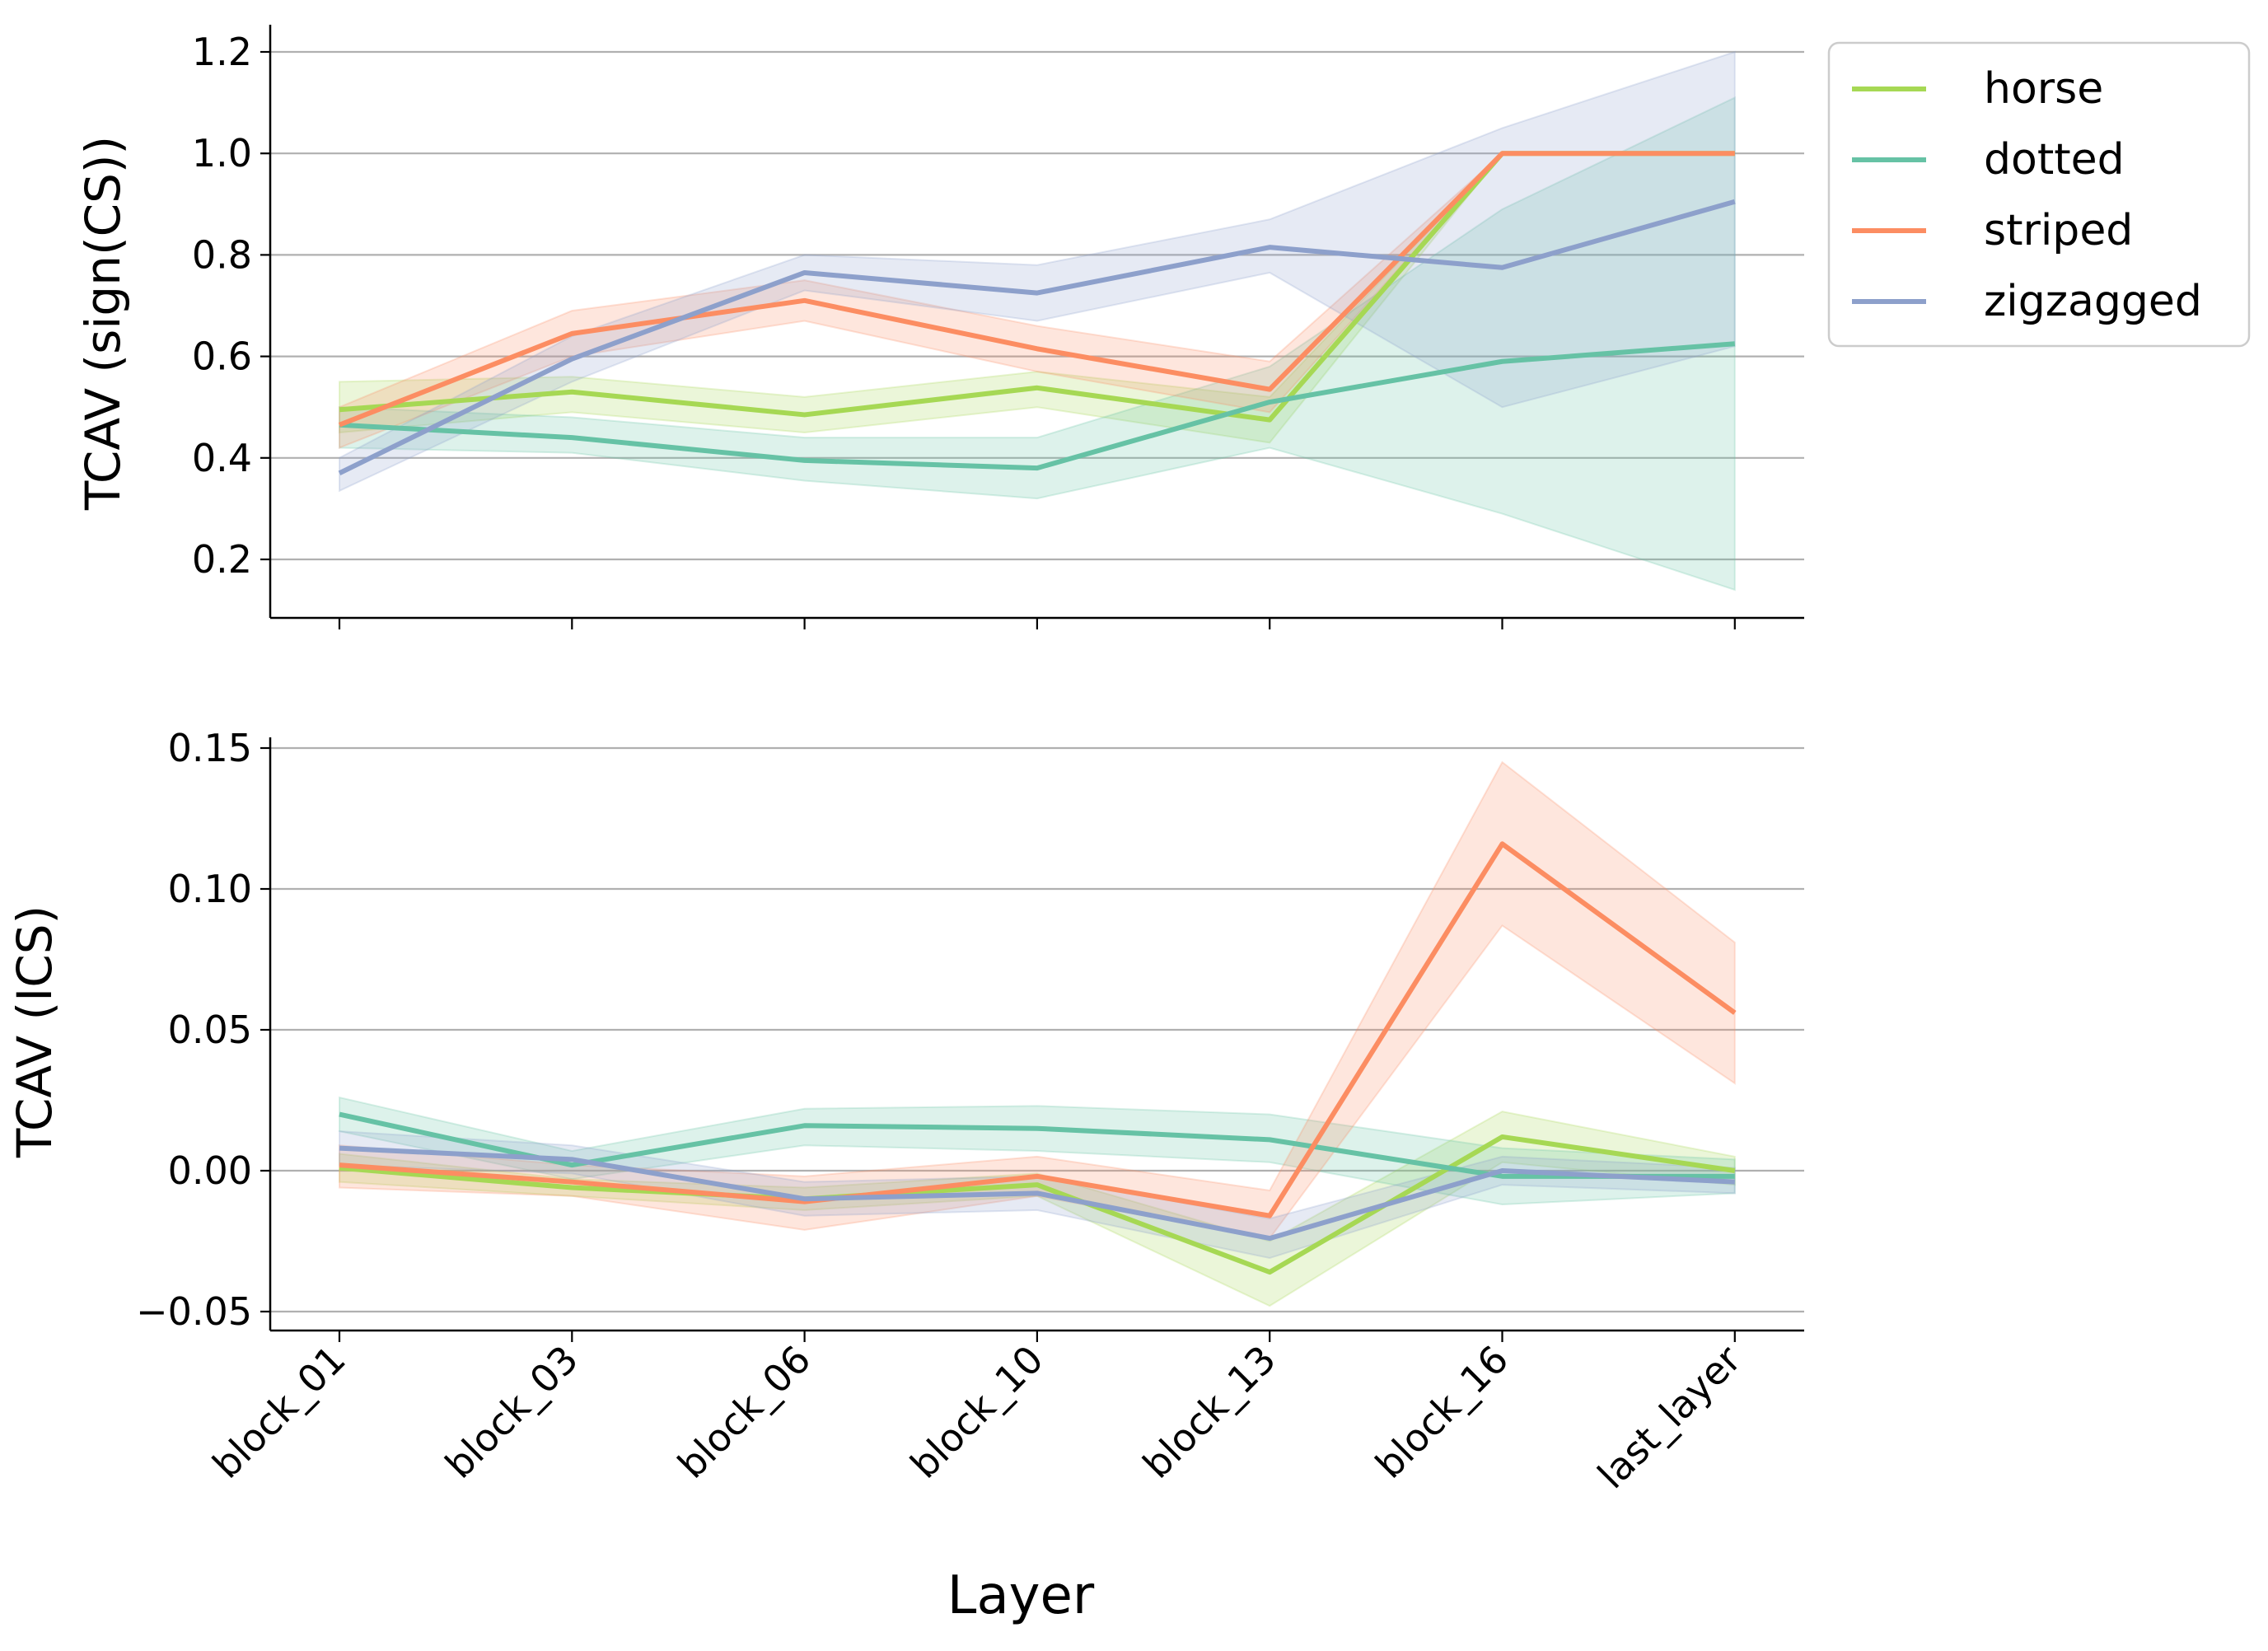  I want to click on y-tick-label: 0.2, so click(222, 559).